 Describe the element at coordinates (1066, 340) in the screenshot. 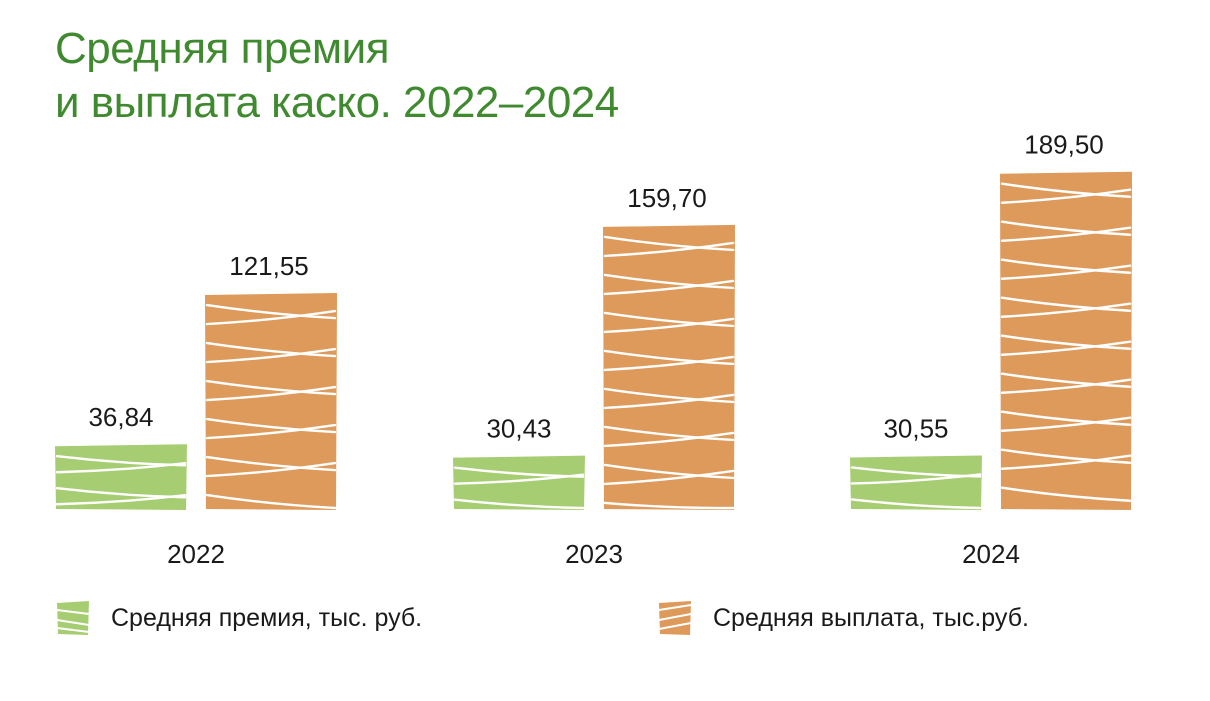

I see `bar-payout-2024` at that location.